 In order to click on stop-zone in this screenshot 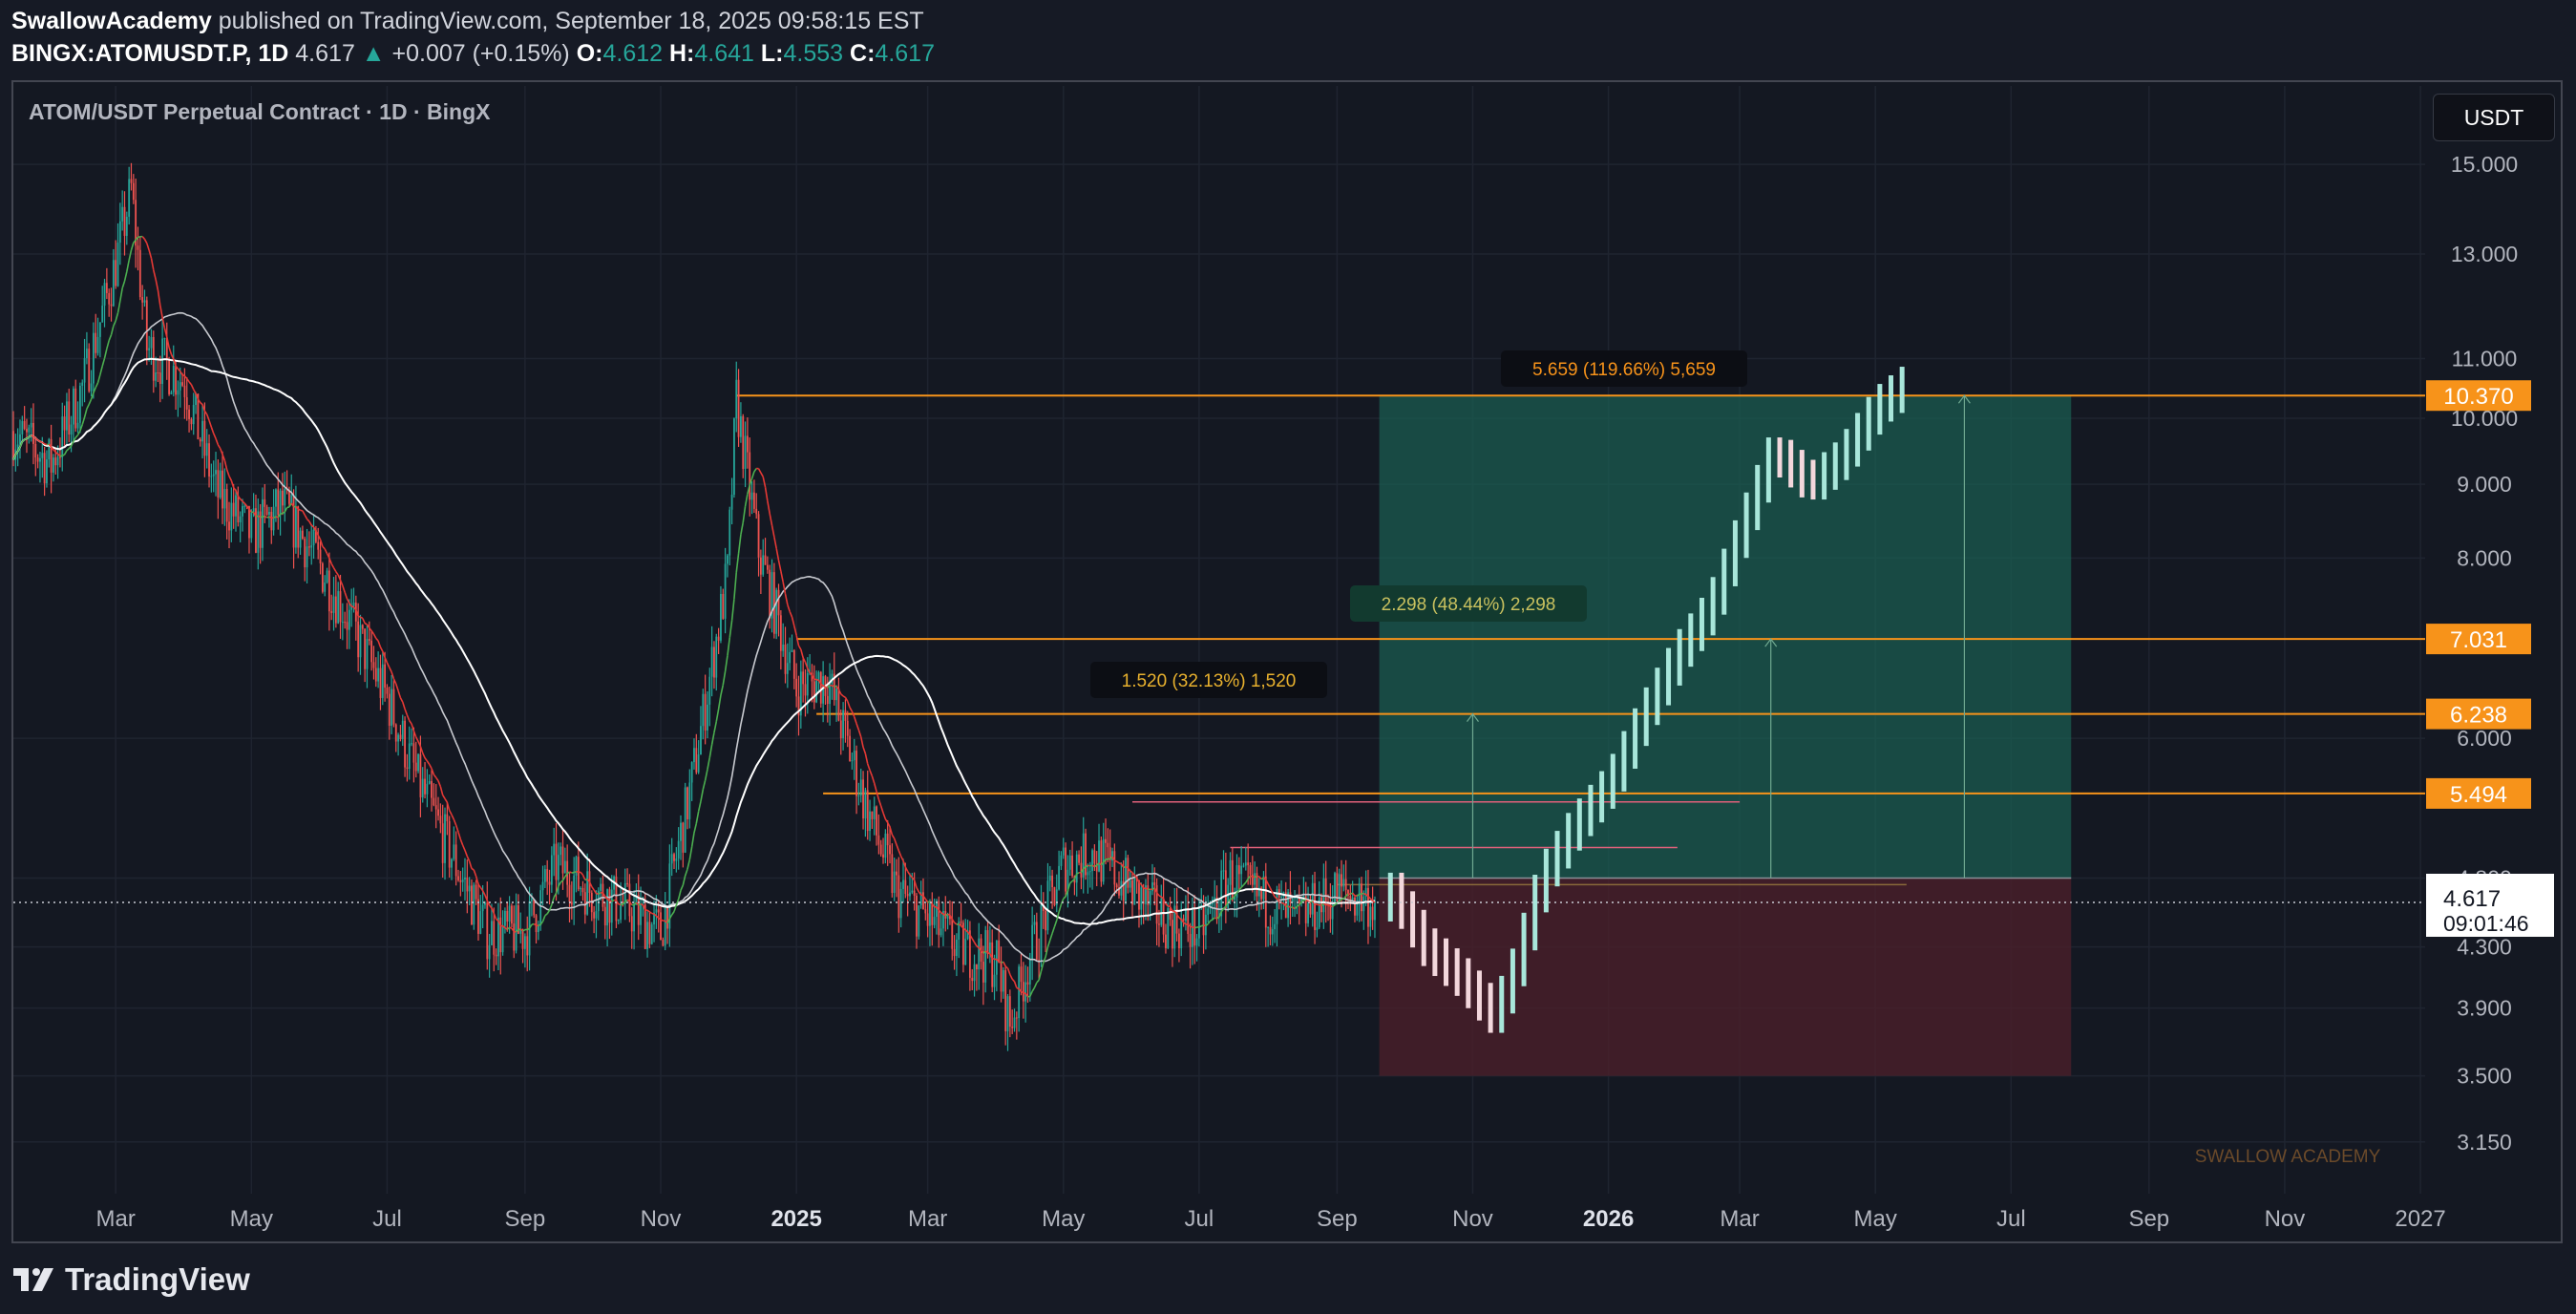, I will do `click(1725, 977)`.